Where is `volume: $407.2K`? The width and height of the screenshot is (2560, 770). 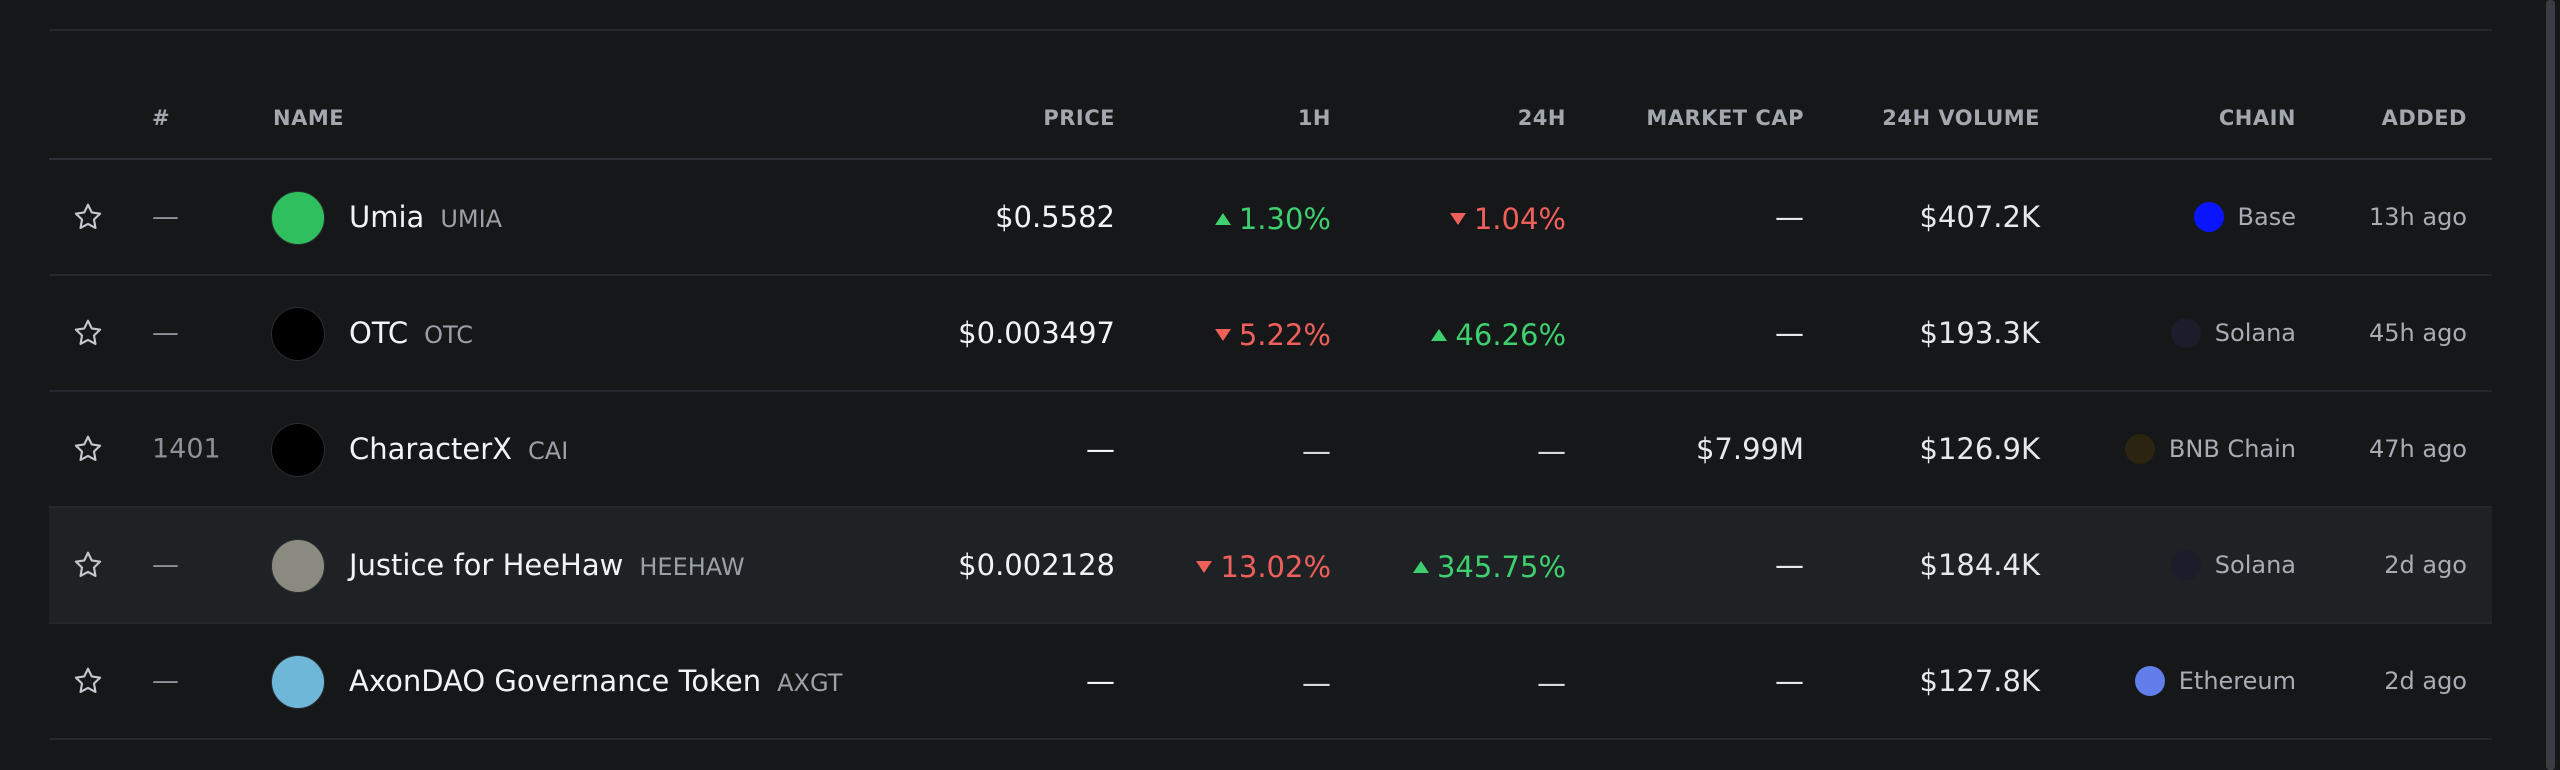
volume: $407.2K is located at coordinates (1980, 217).